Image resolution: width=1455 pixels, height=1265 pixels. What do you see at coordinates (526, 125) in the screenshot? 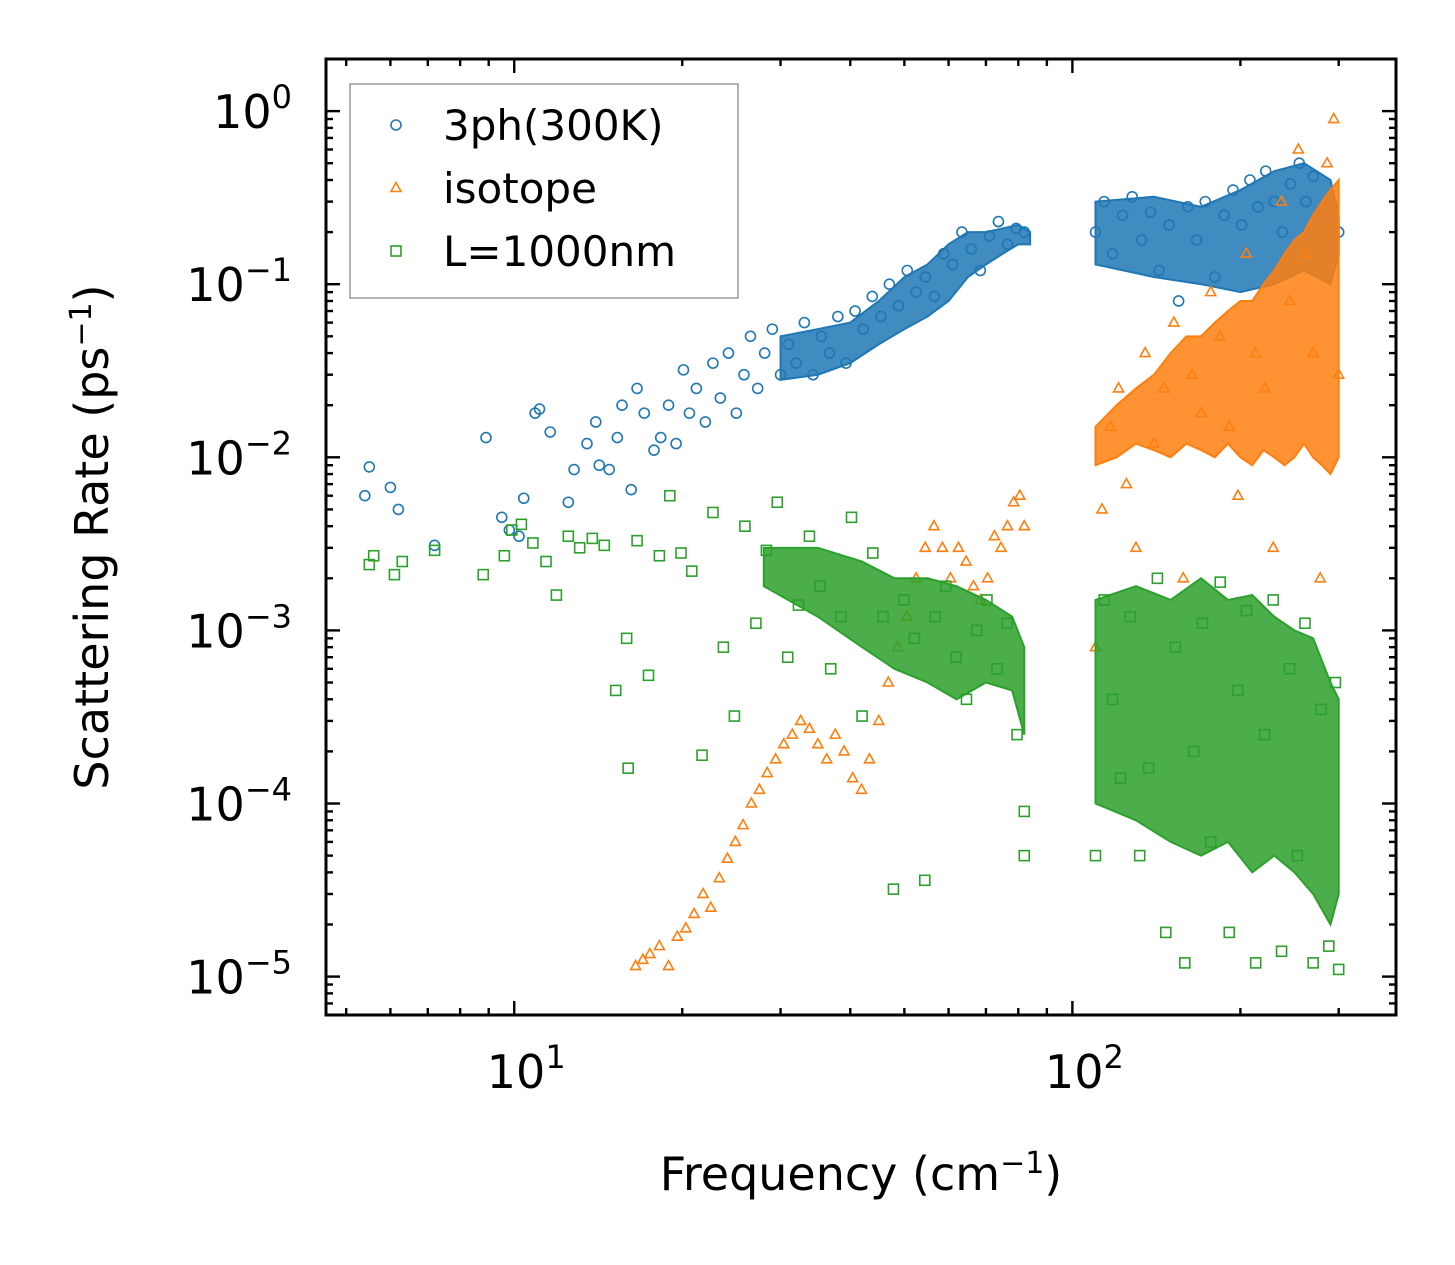
I see `legend-item: 3ph(300K)` at bounding box center [526, 125].